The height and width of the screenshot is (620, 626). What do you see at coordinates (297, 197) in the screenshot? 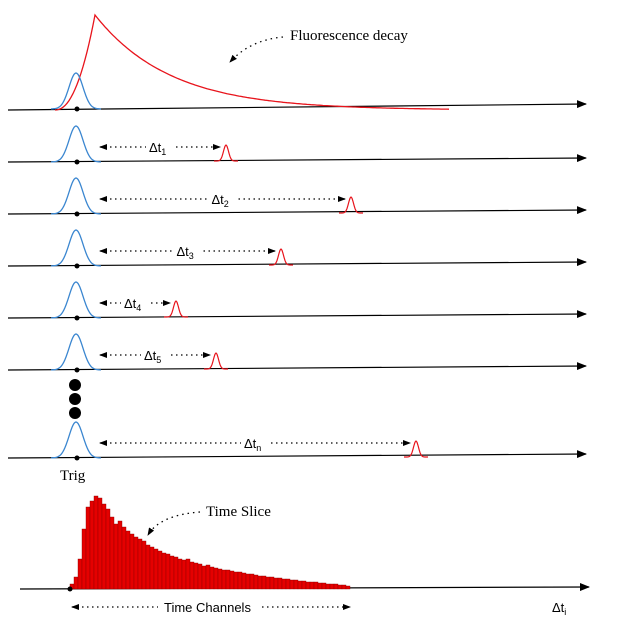
I see `photon-row: Δt2` at bounding box center [297, 197].